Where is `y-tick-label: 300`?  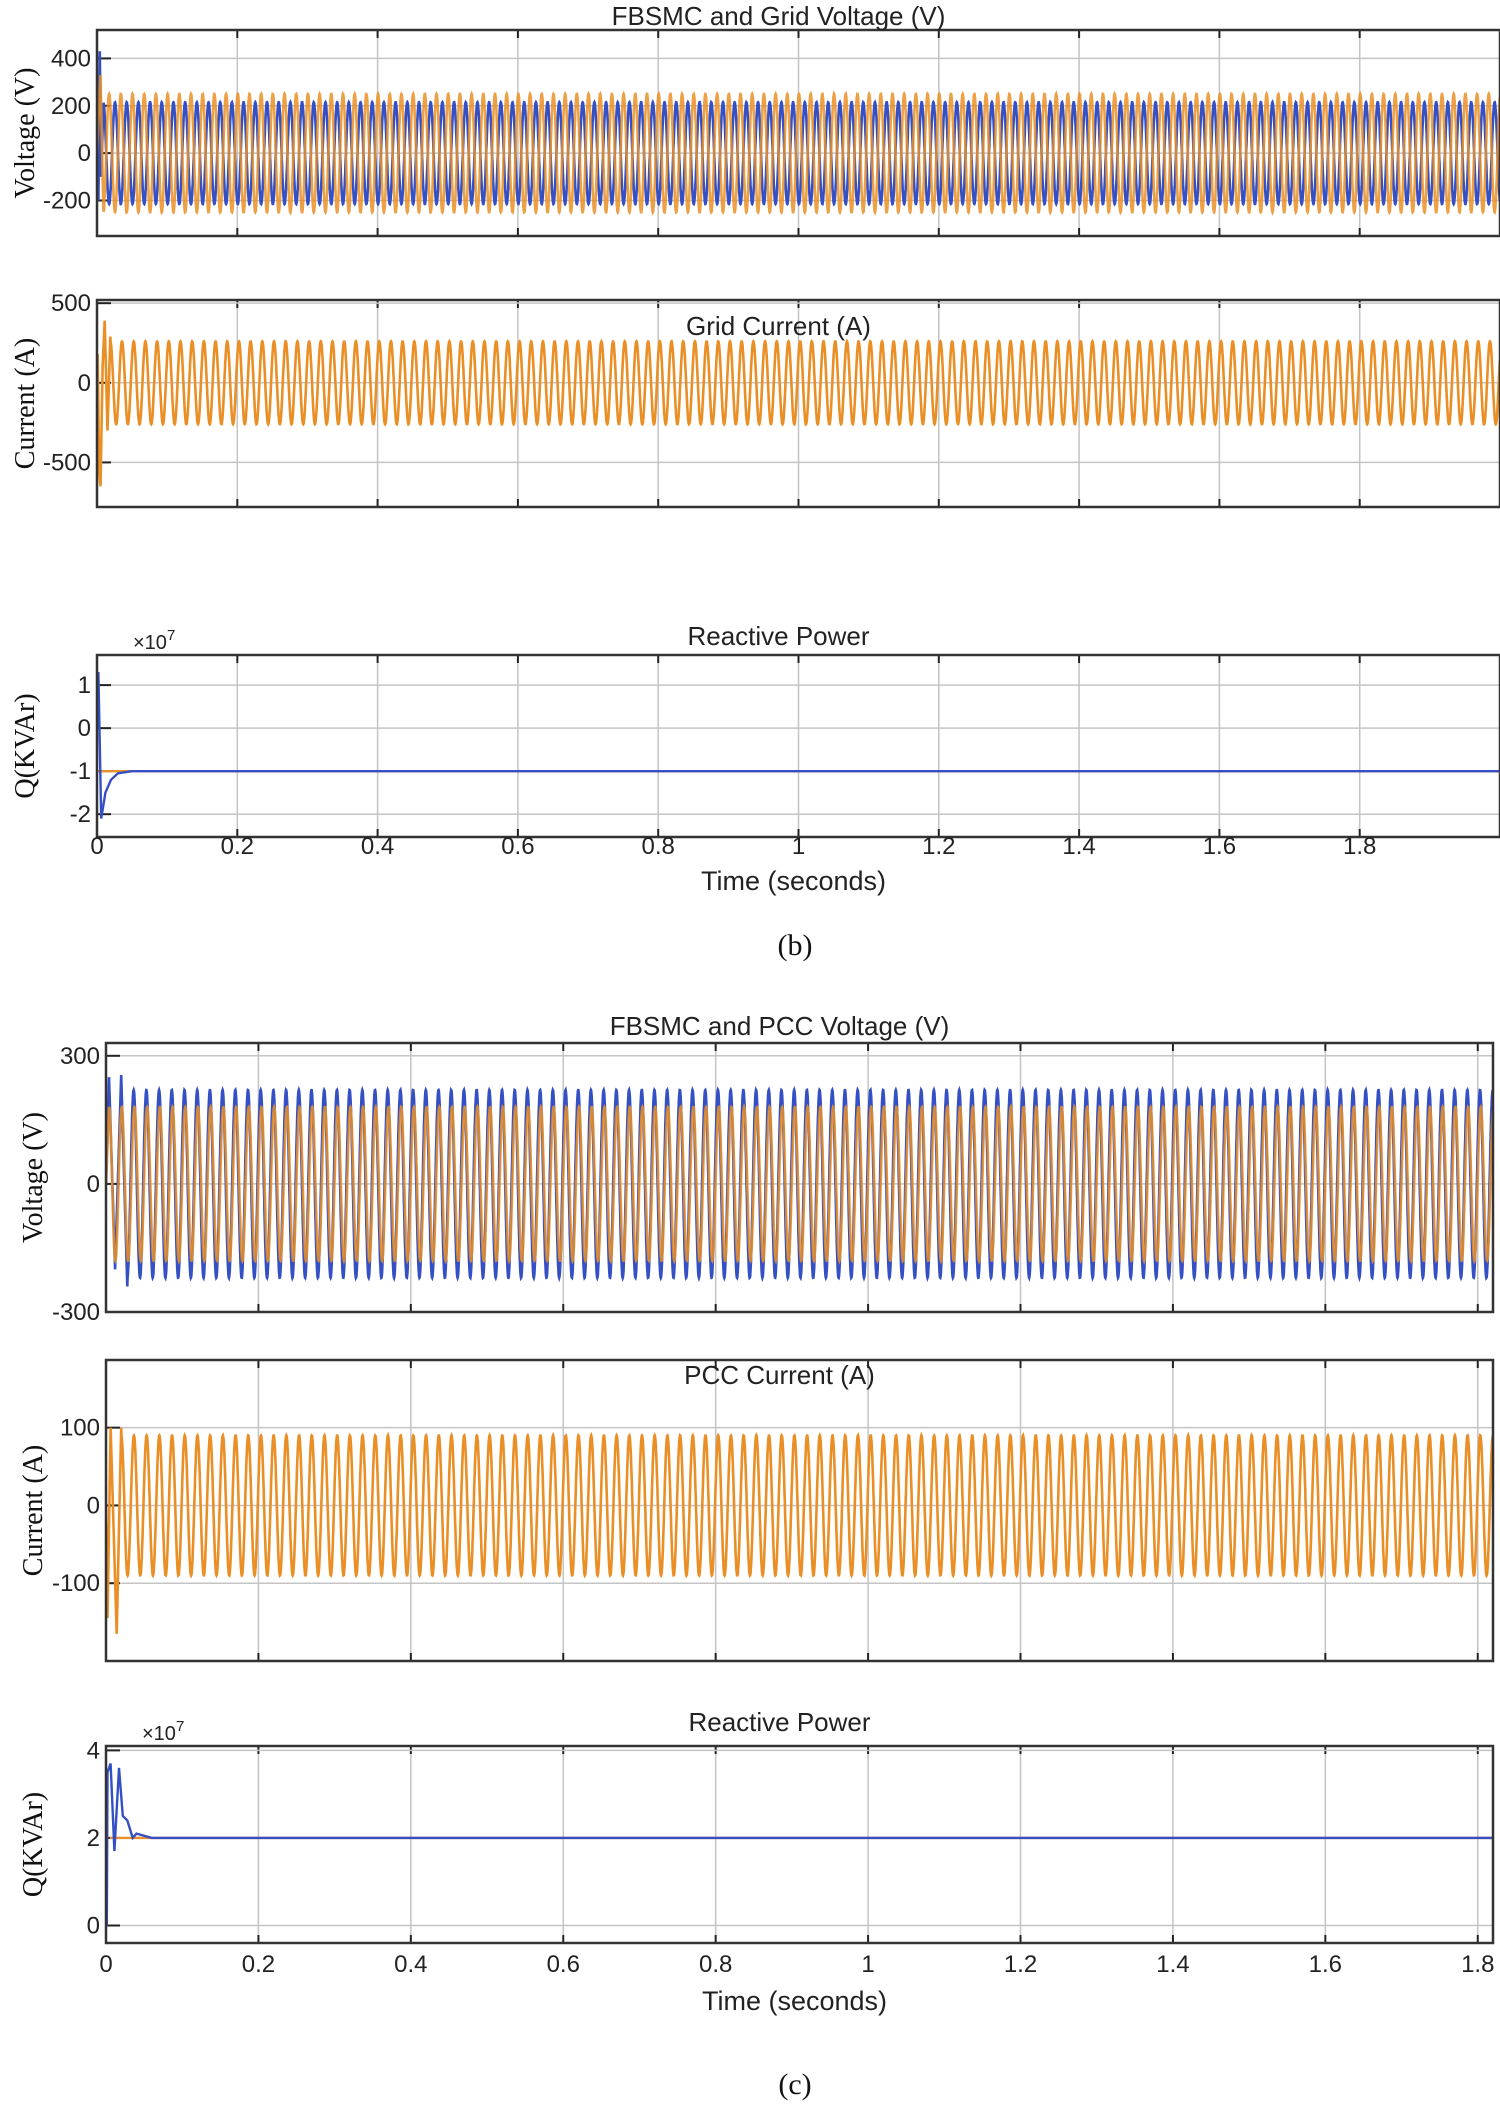
y-tick-label: 300 is located at coordinates (80, 1056).